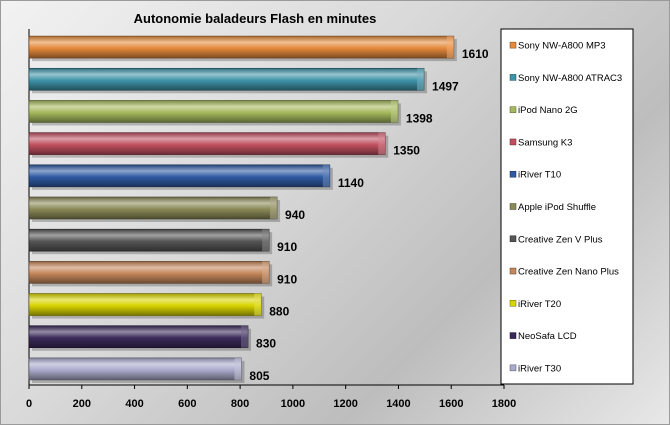 The height and width of the screenshot is (425, 670). Describe the element at coordinates (539, 368) in the screenshot. I see `legend-label: iRiver T30` at that location.